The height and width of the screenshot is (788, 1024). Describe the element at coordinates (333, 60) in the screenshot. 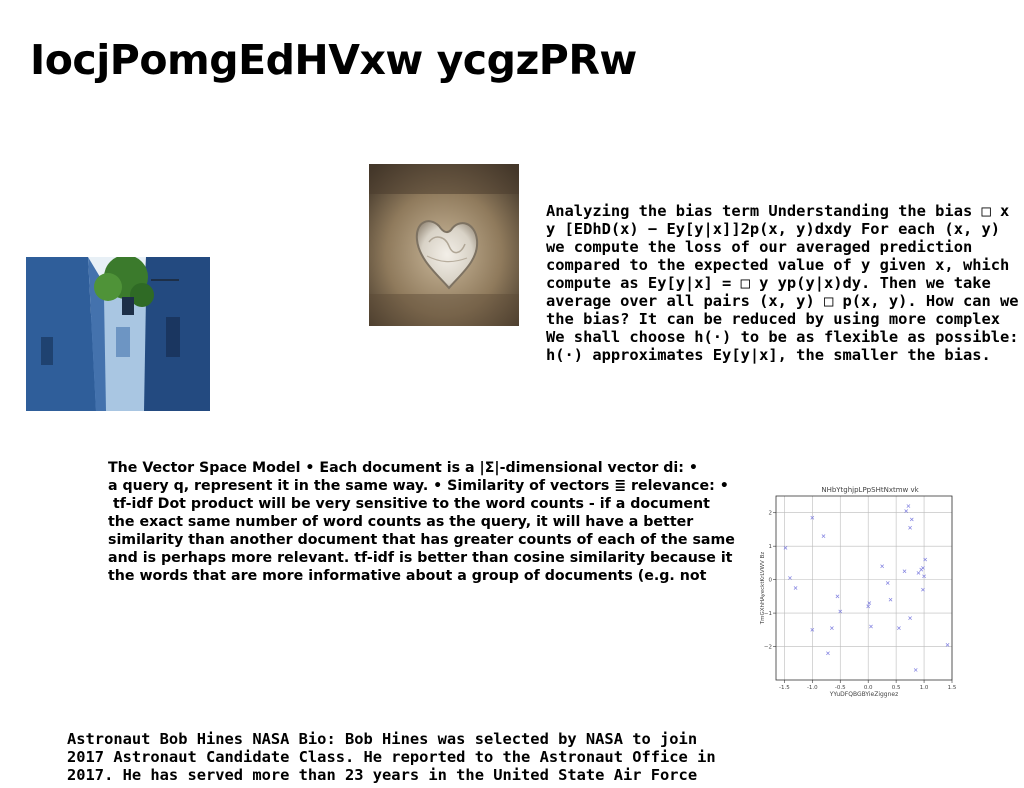

I see `page-title: IocjPomgEdHVxw ycgzPRw` at that location.